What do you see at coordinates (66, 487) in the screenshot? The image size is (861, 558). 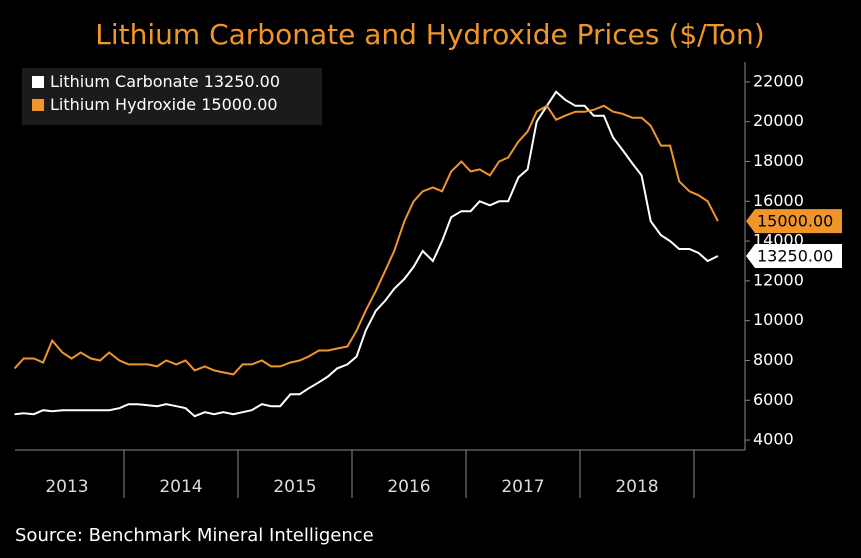 I see `x-tick-label: 2013` at bounding box center [66, 487].